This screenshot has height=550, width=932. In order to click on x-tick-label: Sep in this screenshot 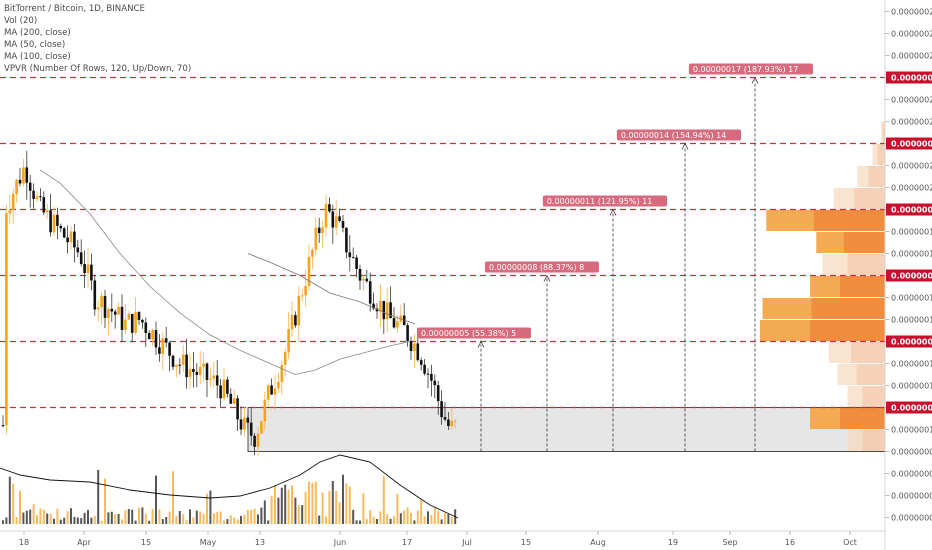, I will do `click(729, 542)`.